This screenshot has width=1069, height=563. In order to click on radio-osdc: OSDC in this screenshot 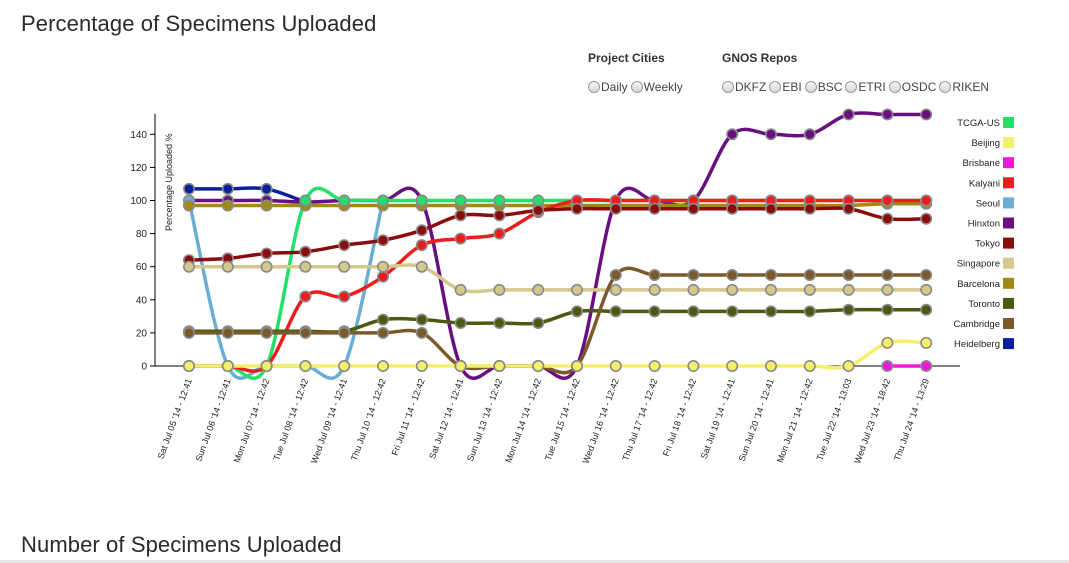, I will do `click(912, 87)`.